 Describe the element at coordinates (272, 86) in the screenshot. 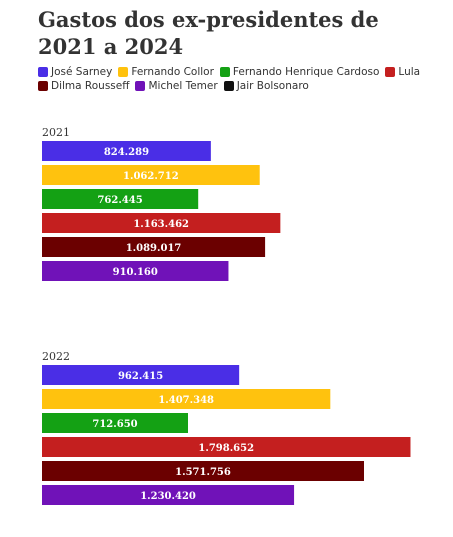

I see `legend-label: Jair Bolsonaro` at that location.